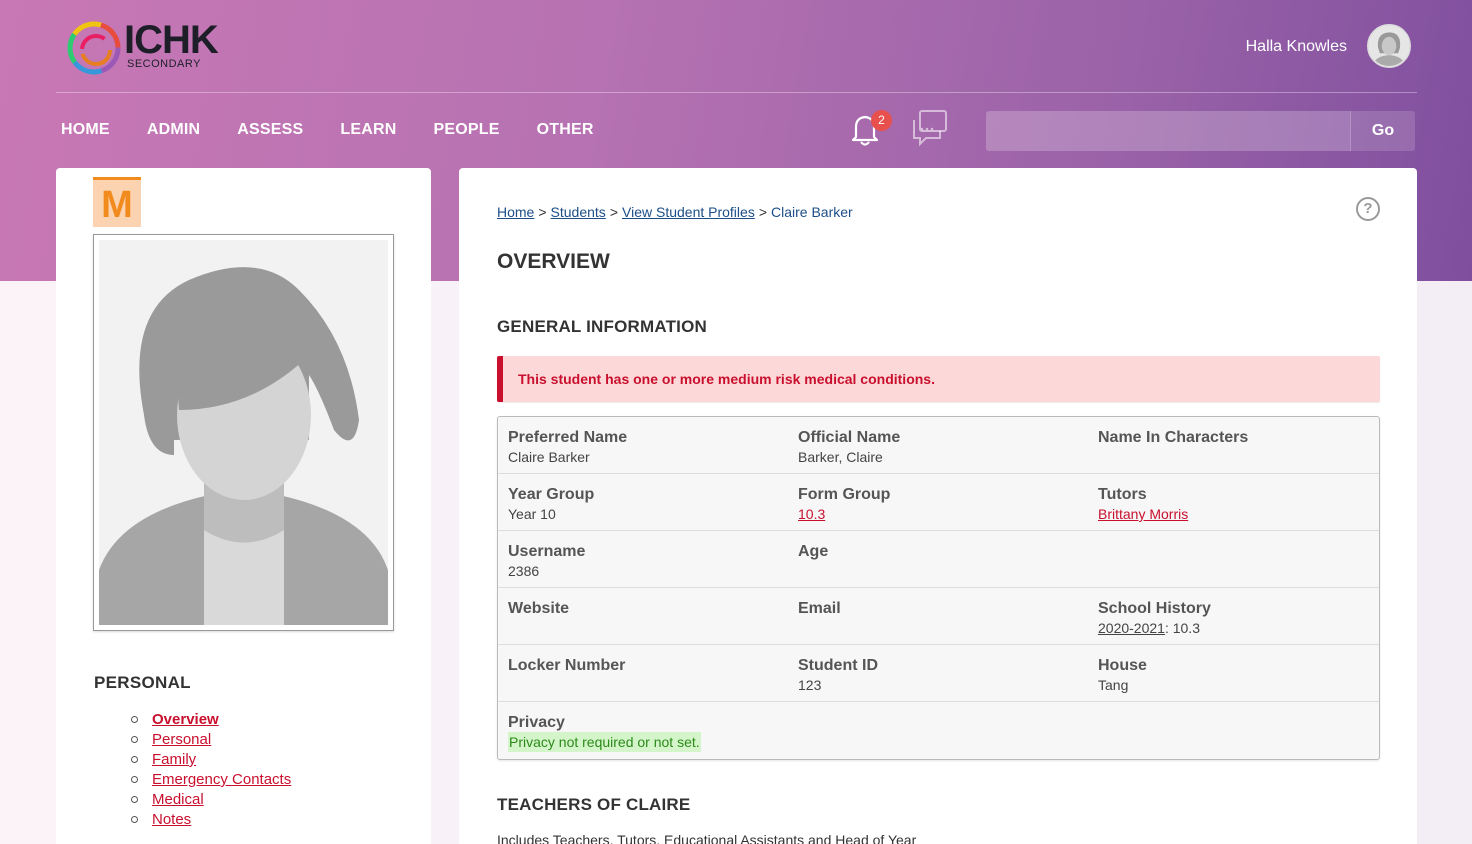 The image size is (1472, 844). Describe the element at coordinates (604, 742) in the screenshot. I see `privacy-value: Privacy not required or not set.` at that location.